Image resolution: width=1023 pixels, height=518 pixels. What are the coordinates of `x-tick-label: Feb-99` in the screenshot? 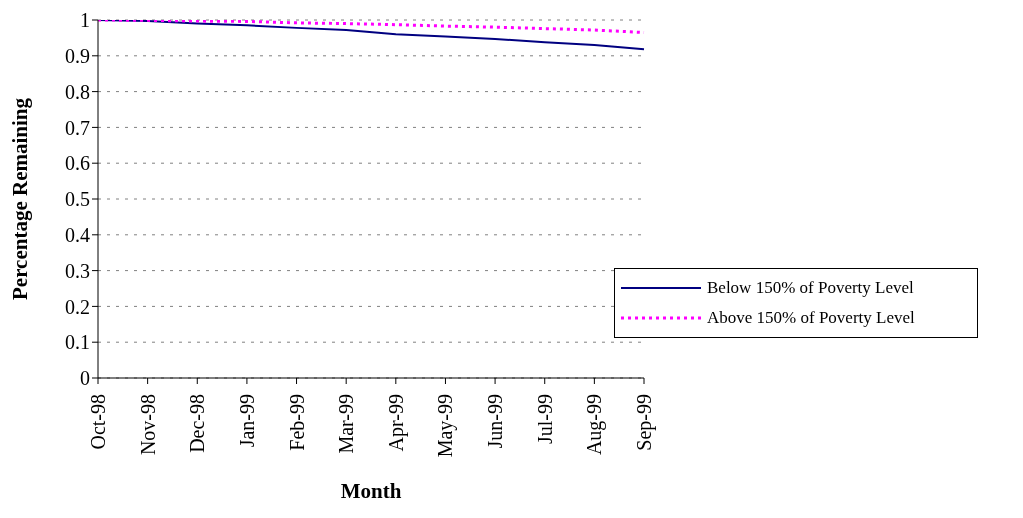 It's located at (296, 422).